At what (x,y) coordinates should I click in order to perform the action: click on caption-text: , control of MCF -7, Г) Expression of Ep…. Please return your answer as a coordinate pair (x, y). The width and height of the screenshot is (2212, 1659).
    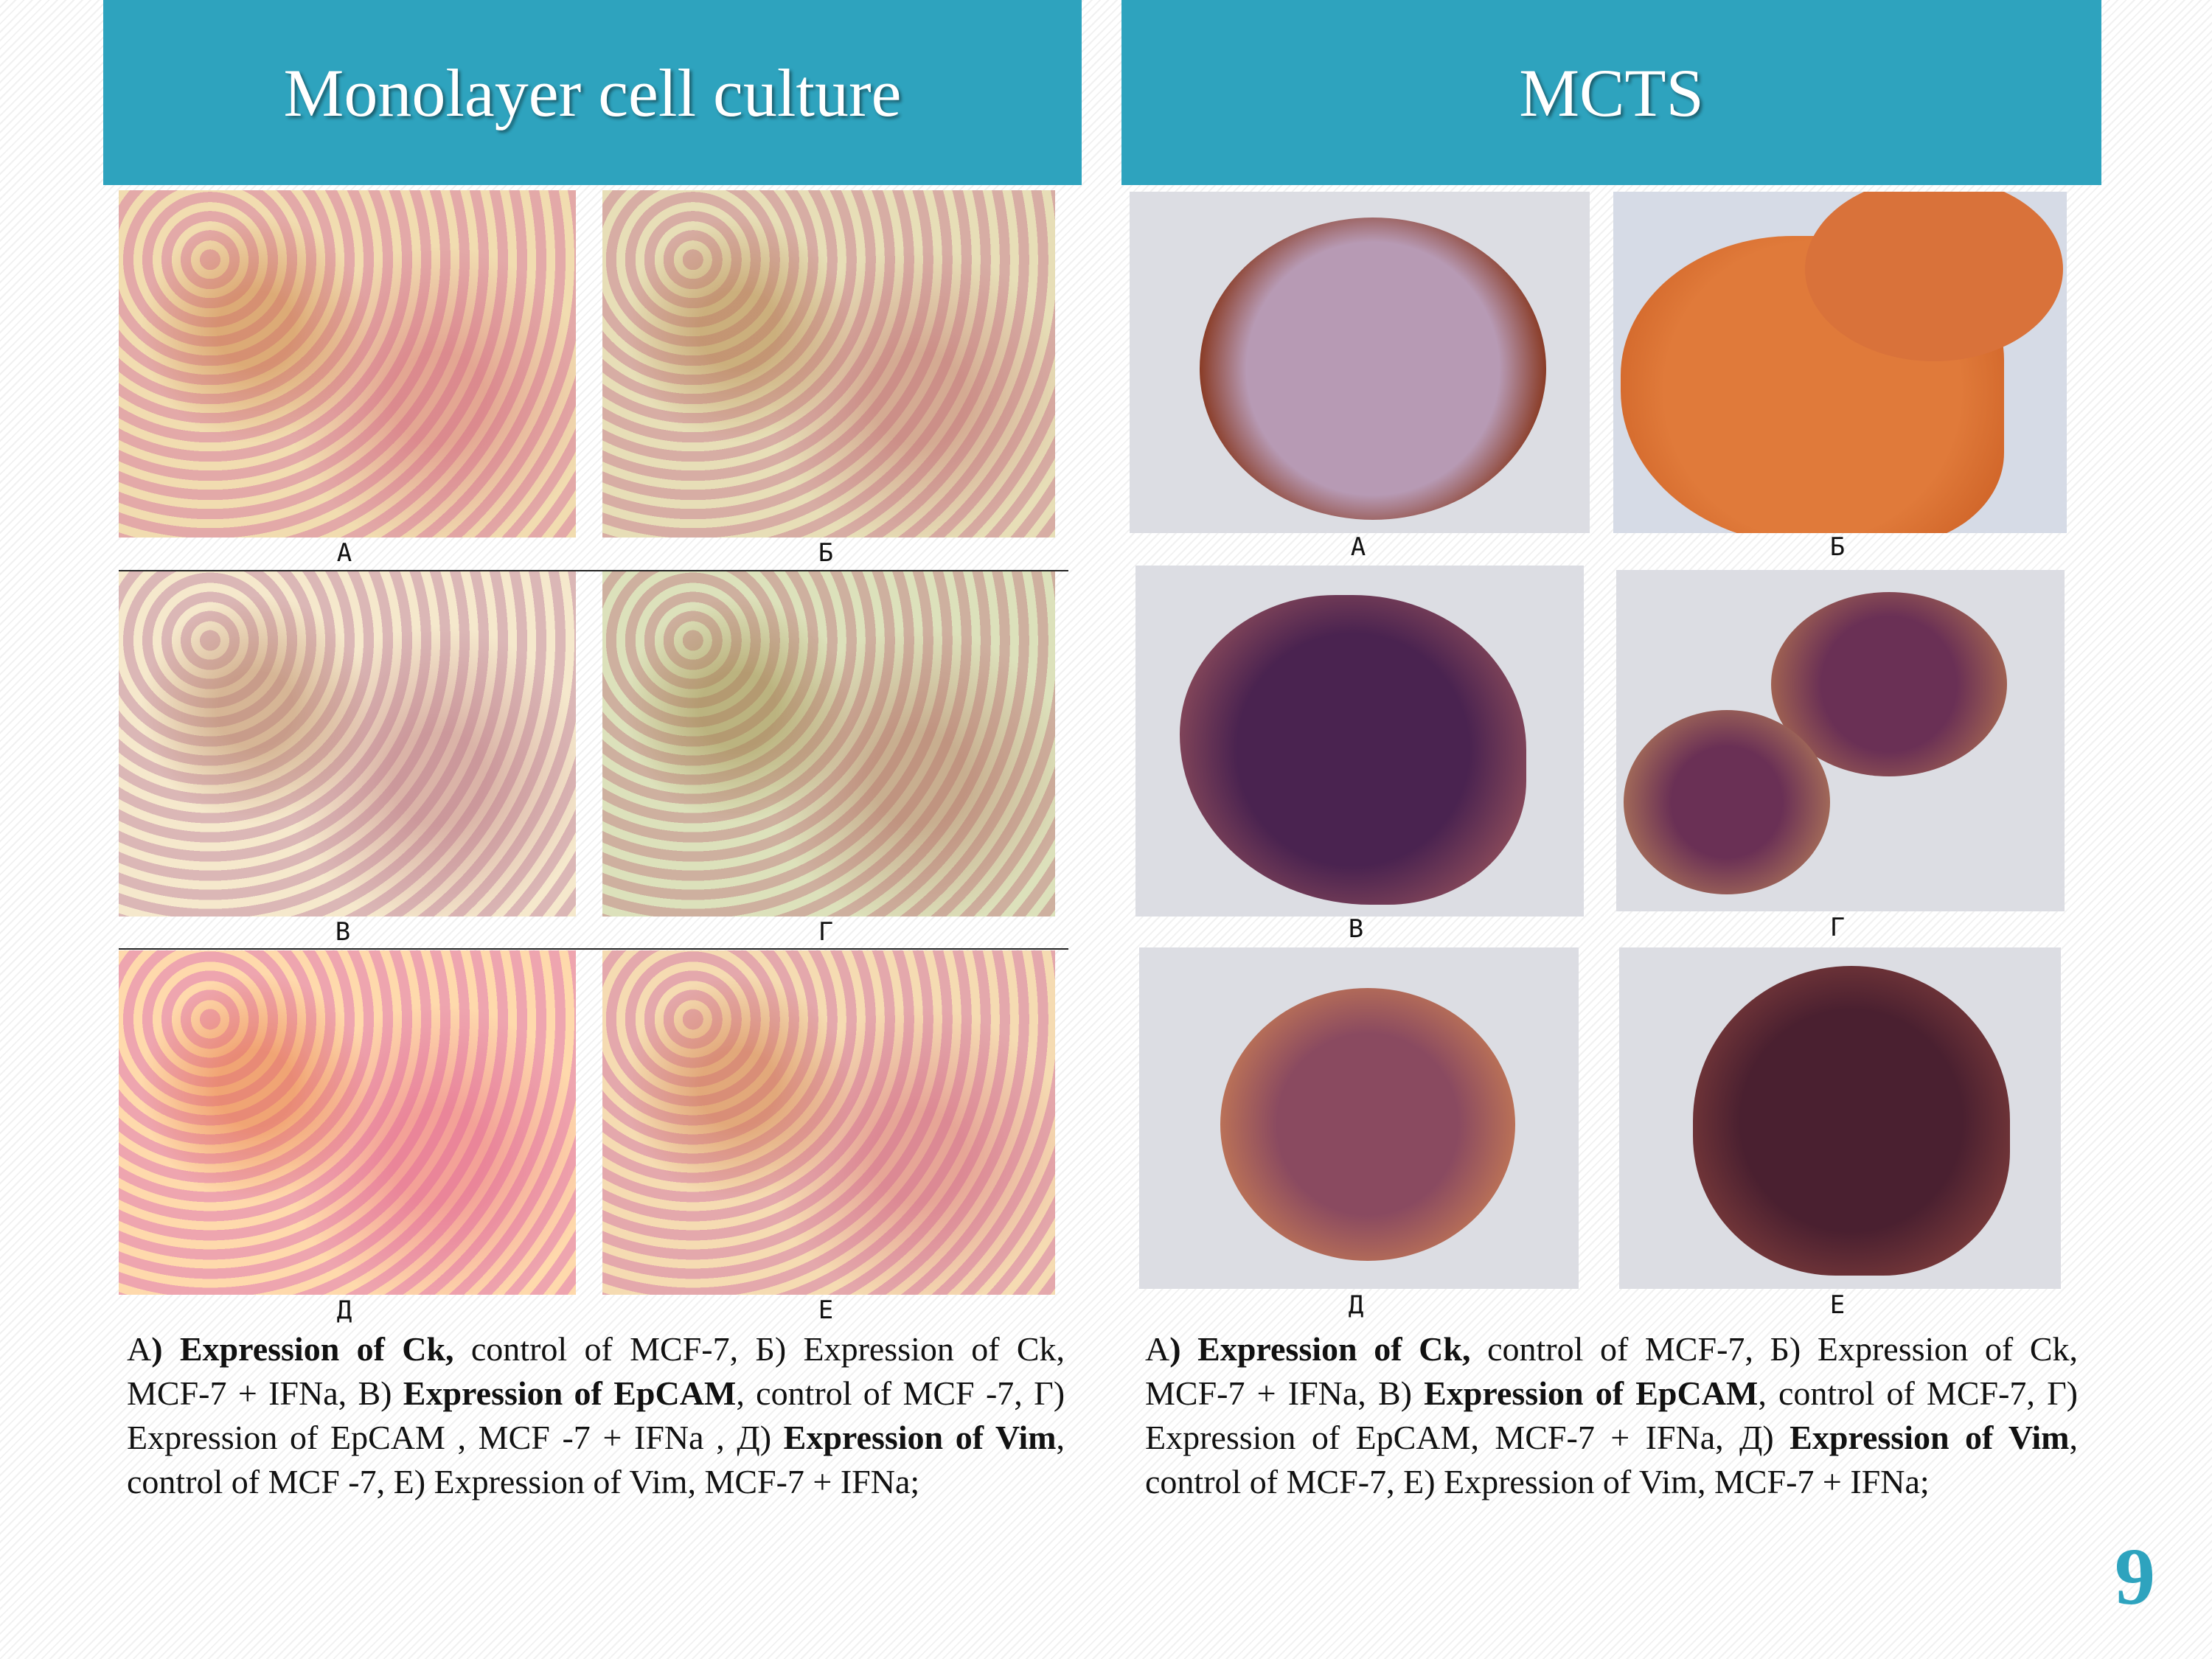
    Looking at the image, I should click on (596, 1415).